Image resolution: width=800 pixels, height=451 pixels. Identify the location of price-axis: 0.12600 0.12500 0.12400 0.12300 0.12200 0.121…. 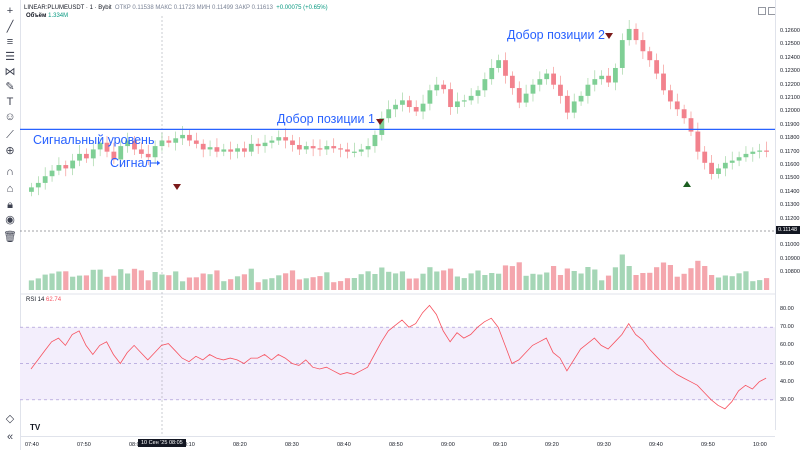
(787, 215).